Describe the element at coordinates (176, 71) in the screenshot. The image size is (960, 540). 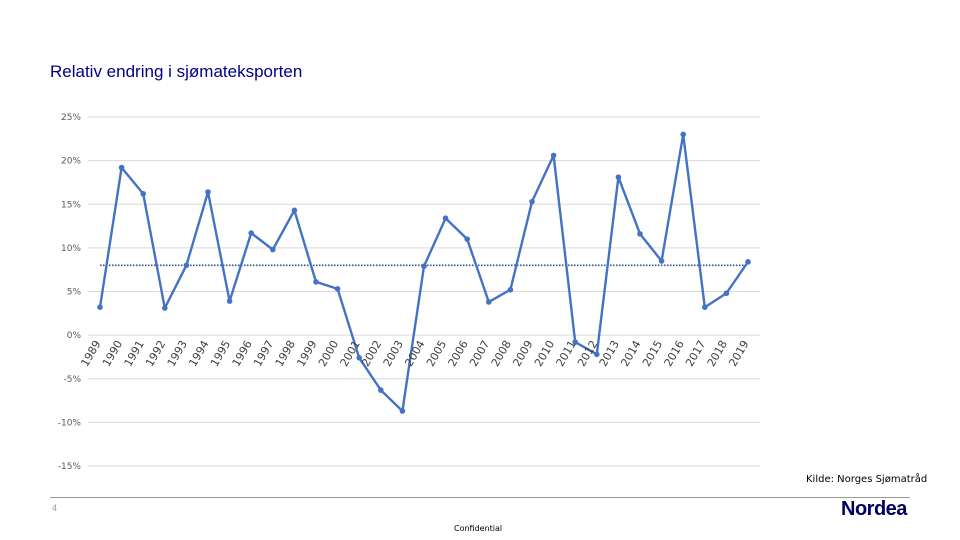
I see `slide-title: Relativ endring i sjømateksporten` at that location.